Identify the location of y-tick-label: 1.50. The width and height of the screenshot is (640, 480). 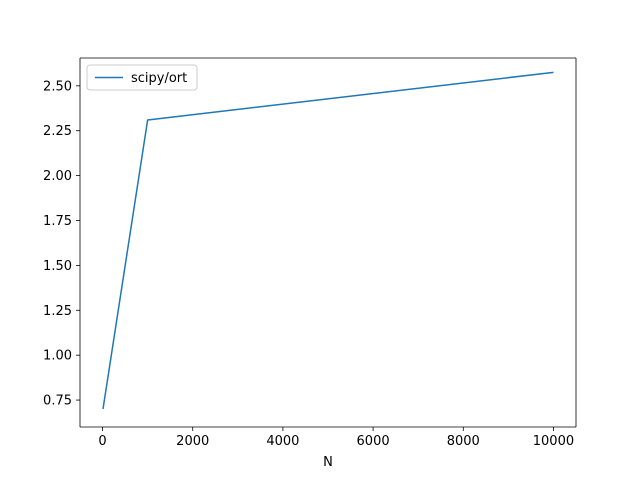
(57, 266).